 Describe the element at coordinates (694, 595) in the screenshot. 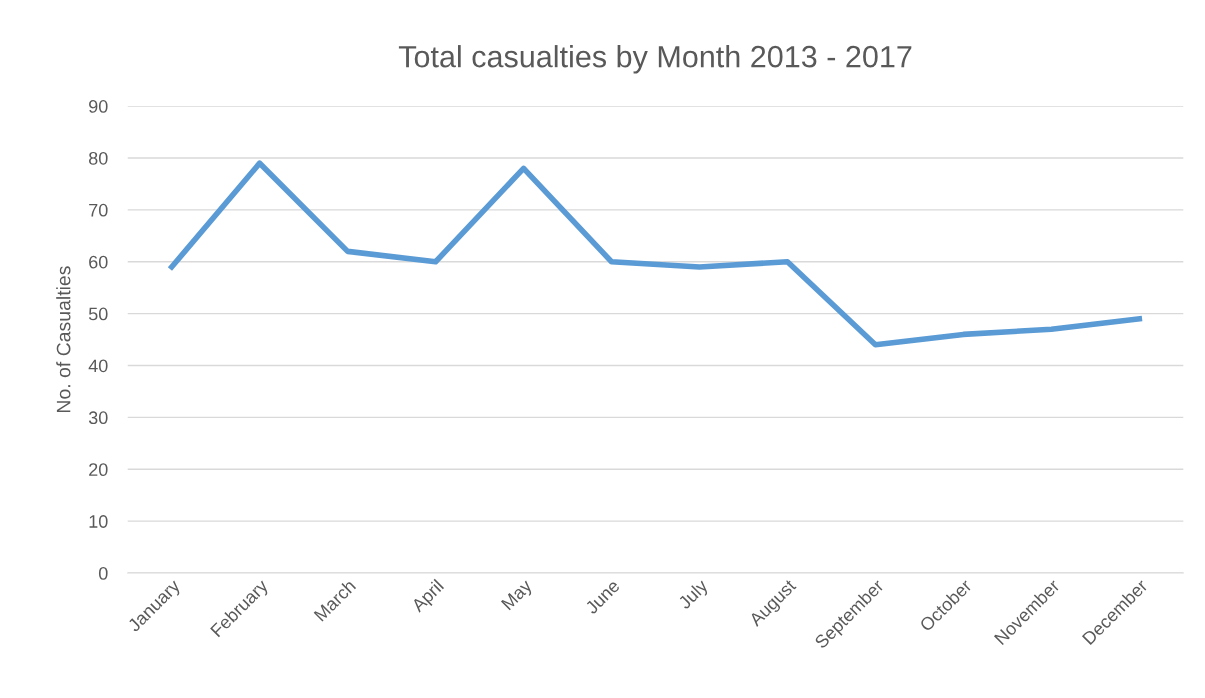

I see `x-tick-label: July` at that location.